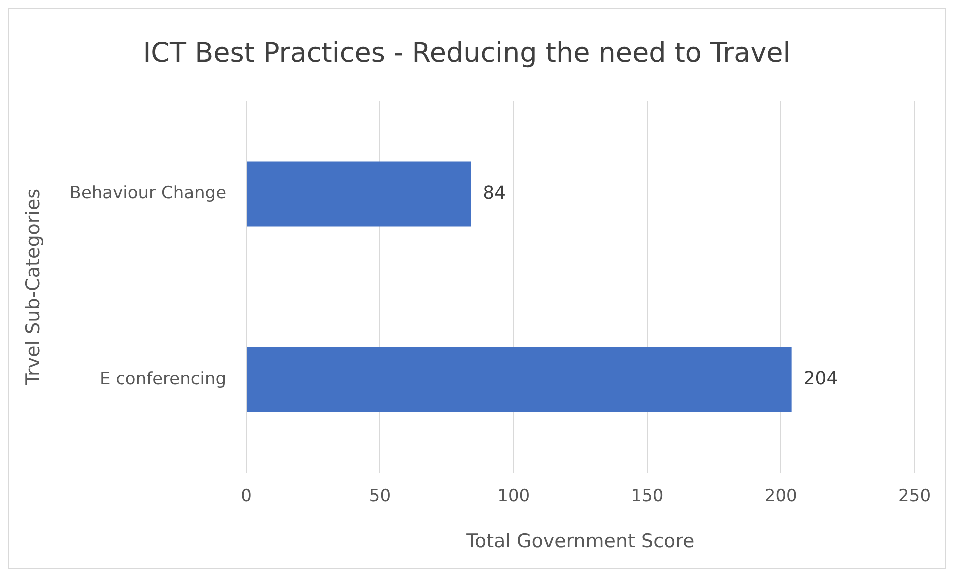  Describe the element at coordinates (246, 496) in the screenshot. I see `x-tick-label: 0` at that location.